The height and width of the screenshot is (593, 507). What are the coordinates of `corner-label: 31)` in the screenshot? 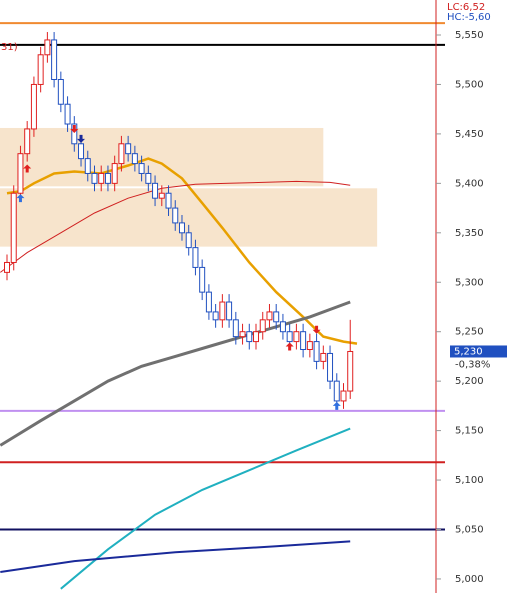 It's located at (9, 47).